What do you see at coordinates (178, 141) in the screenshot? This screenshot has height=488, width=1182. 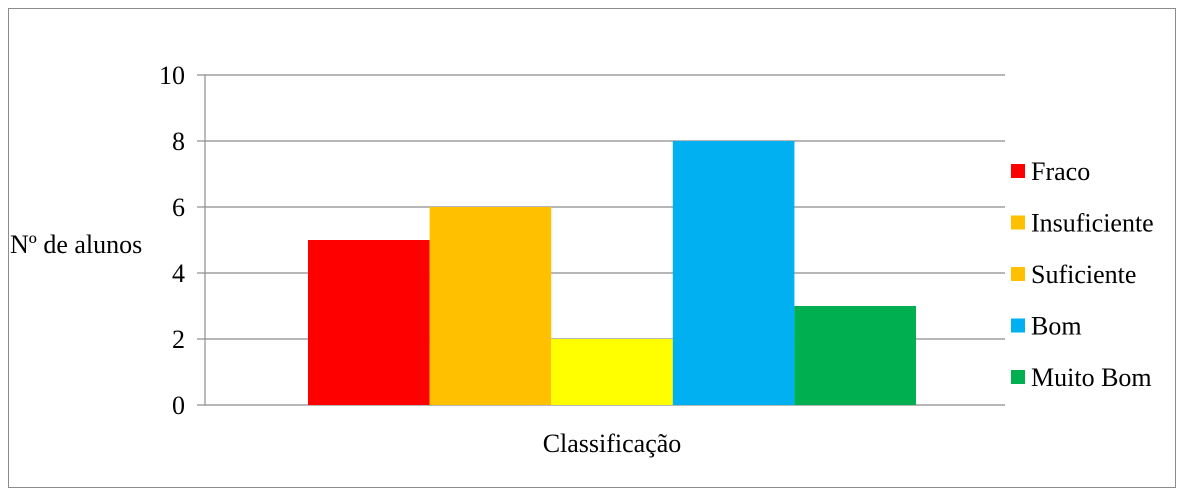 I see `y-tick-label: 8` at bounding box center [178, 141].